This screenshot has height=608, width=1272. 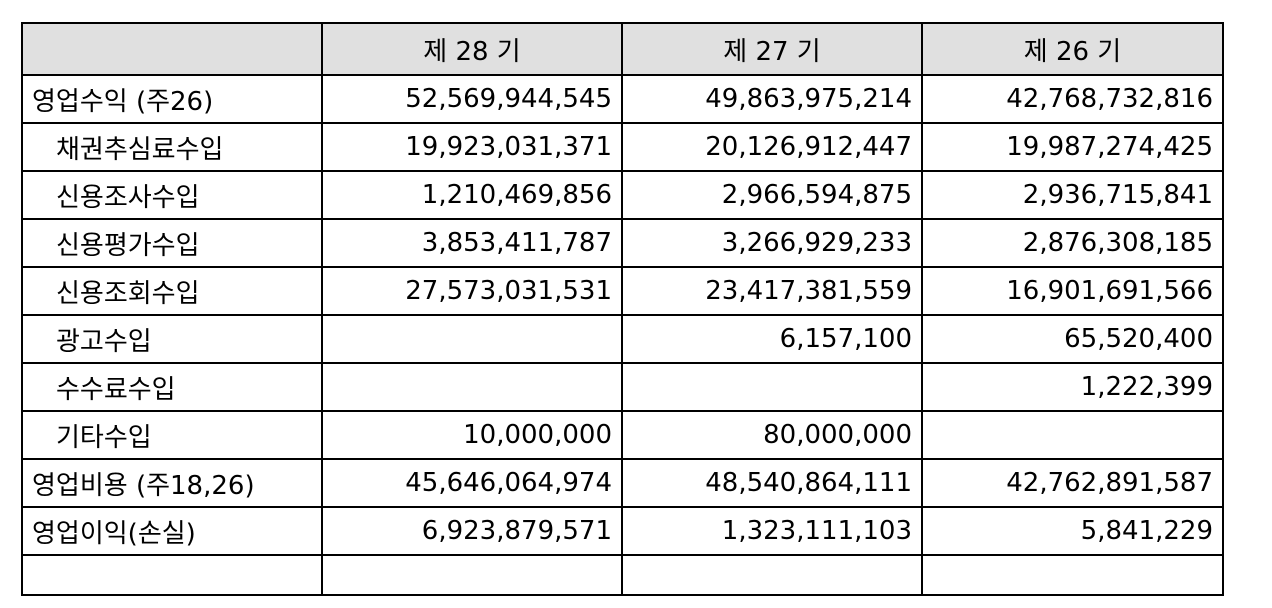 What do you see at coordinates (472, 147) in the screenshot?
I see `table-cell-value: 19,923,031,371` at bounding box center [472, 147].